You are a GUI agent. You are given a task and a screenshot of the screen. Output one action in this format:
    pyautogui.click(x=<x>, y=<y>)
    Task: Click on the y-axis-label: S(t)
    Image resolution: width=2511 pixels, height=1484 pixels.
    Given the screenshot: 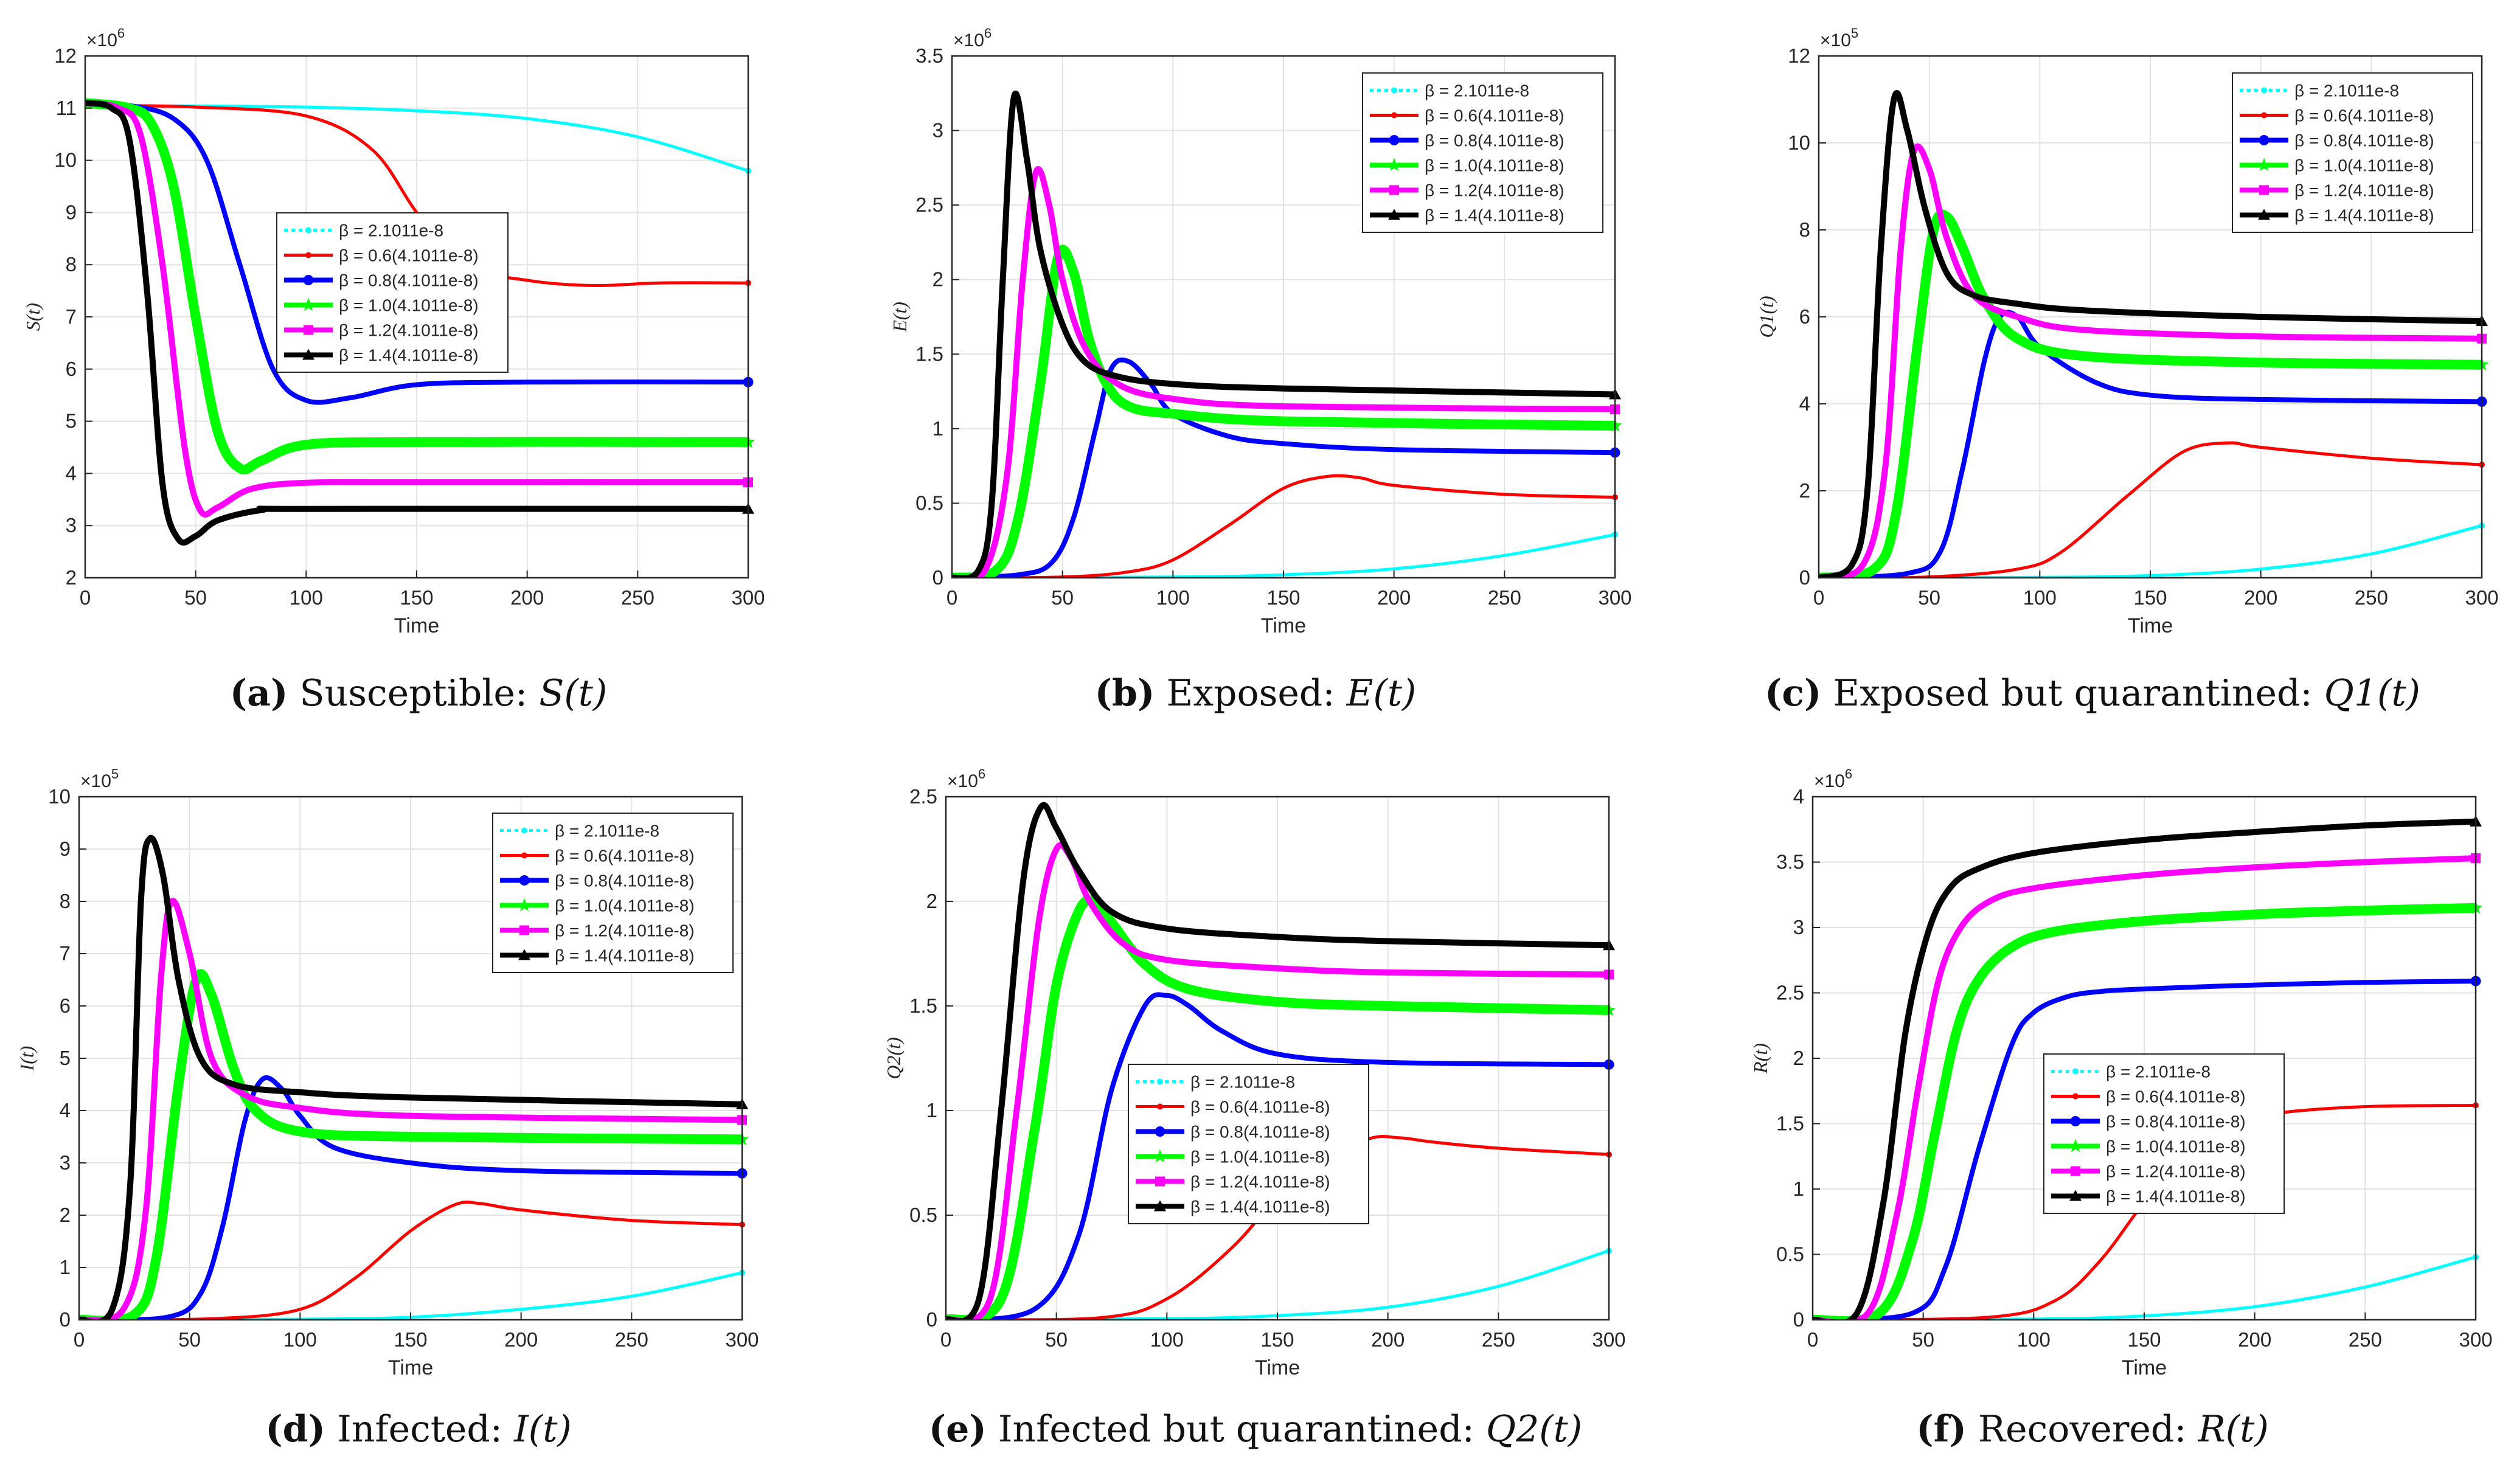 What is the action you would take?
    pyautogui.click(x=33, y=317)
    